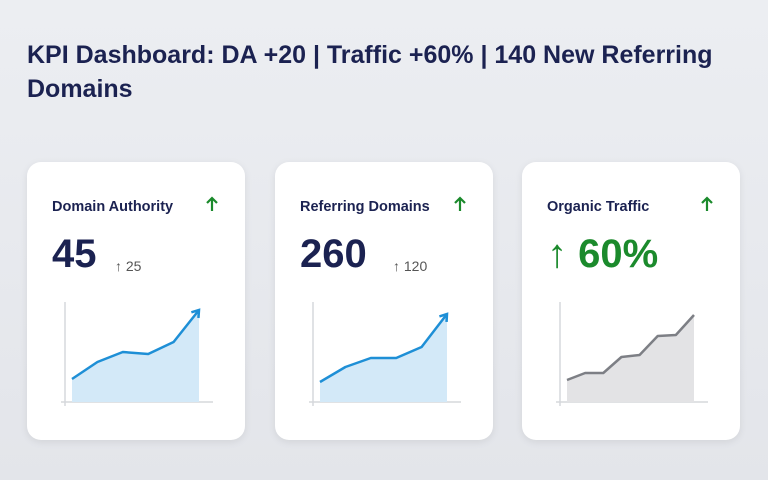 This screenshot has width=768, height=480. I want to click on kpi-value: ↑ 60%, so click(603, 254).